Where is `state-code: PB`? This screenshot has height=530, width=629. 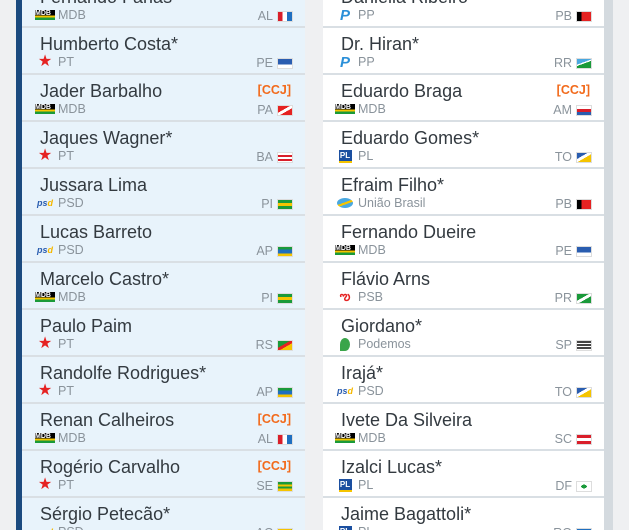
state-code: PB is located at coordinates (563, 204).